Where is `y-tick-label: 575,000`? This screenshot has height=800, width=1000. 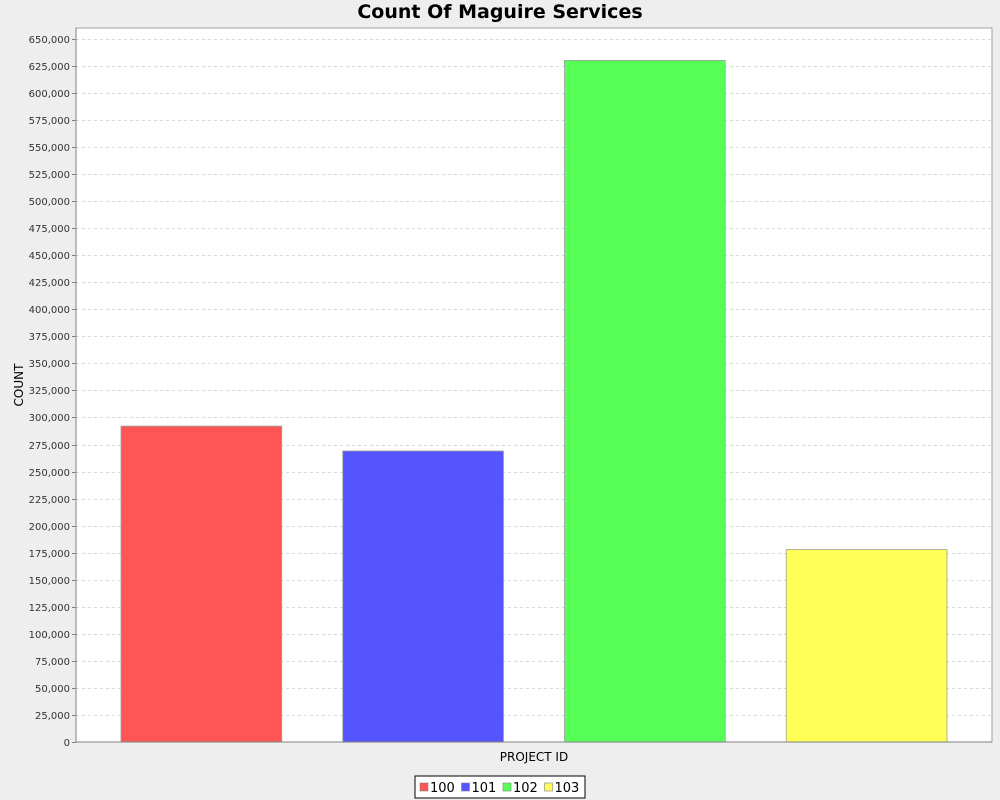
y-tick-label: 575,000 is located at coordinates (49, 121).